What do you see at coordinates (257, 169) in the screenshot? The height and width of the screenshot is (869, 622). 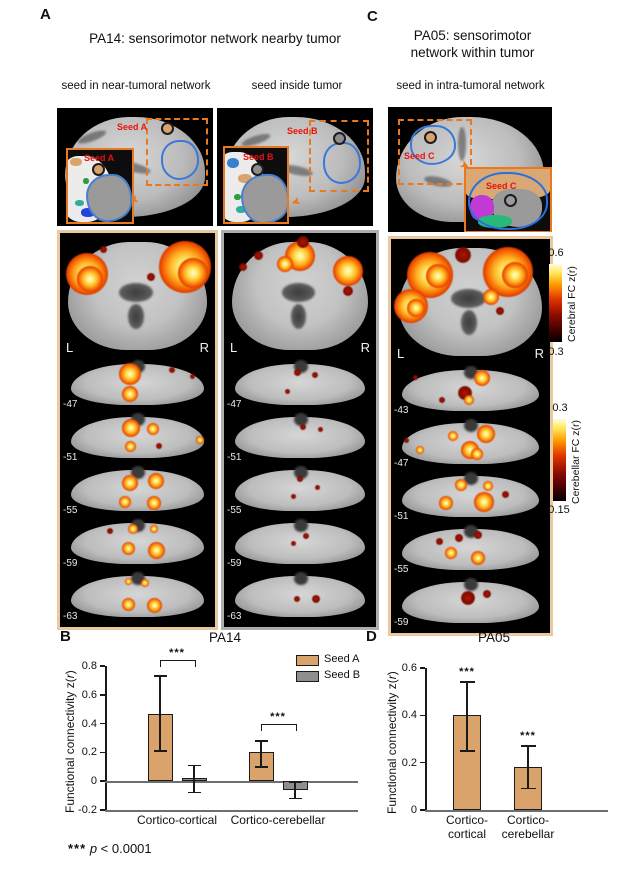 I see `seed-b-inset-marker` at bounding box center [257, 169].